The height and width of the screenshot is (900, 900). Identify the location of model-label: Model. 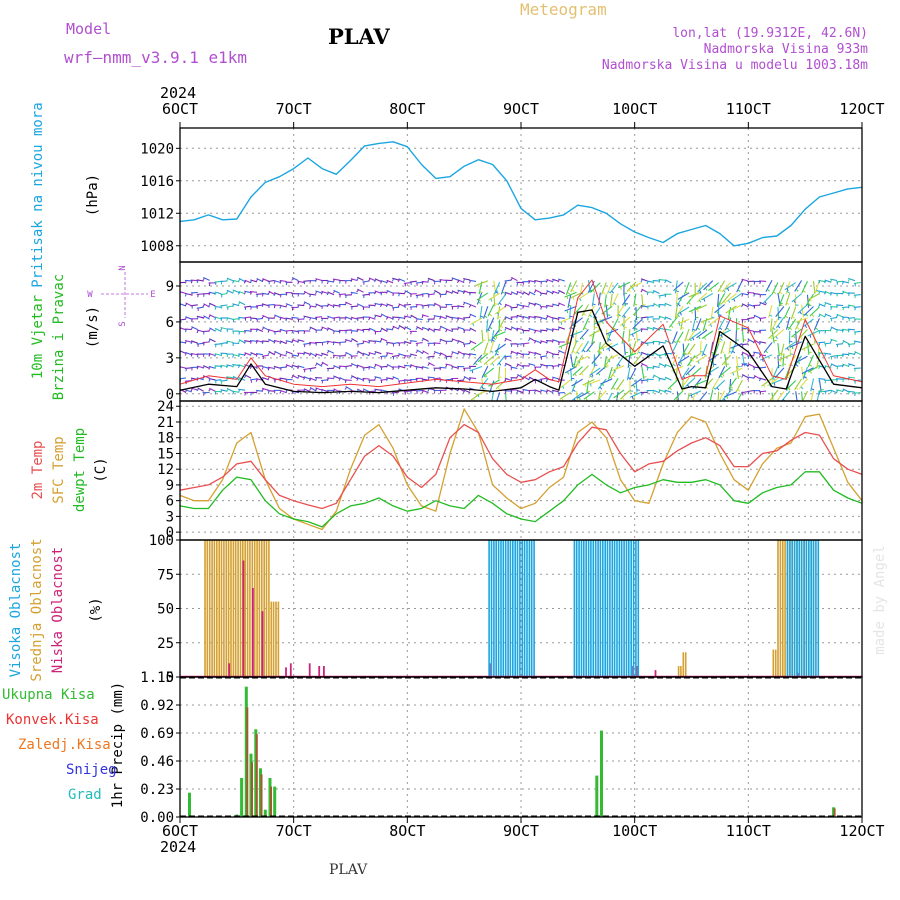
(89, 29).